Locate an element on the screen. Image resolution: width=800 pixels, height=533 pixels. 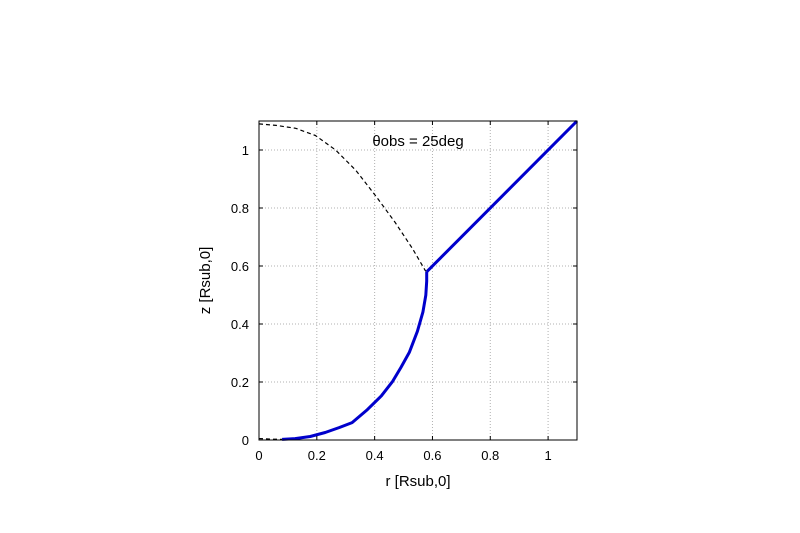
x-tick-label: 0.8 is located at coordinates (490, 455).